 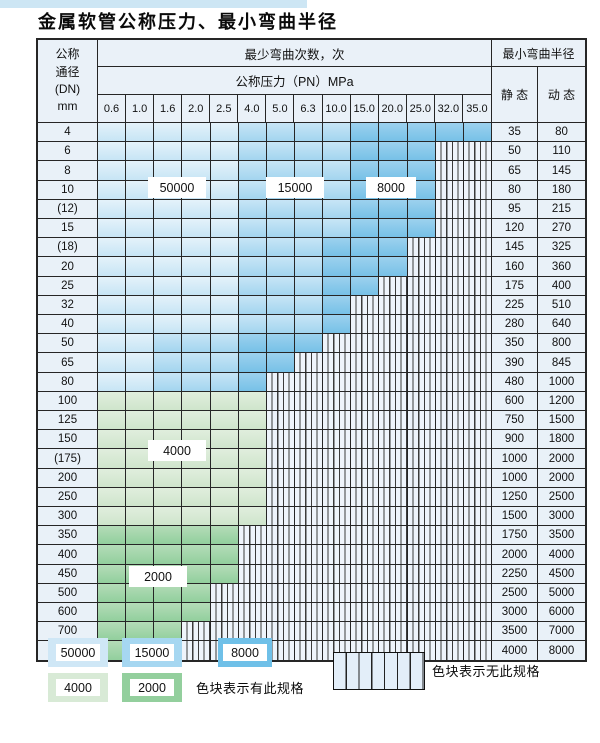 I want to click on table-row: 600 3000 6000, so click(x=311, y=613).